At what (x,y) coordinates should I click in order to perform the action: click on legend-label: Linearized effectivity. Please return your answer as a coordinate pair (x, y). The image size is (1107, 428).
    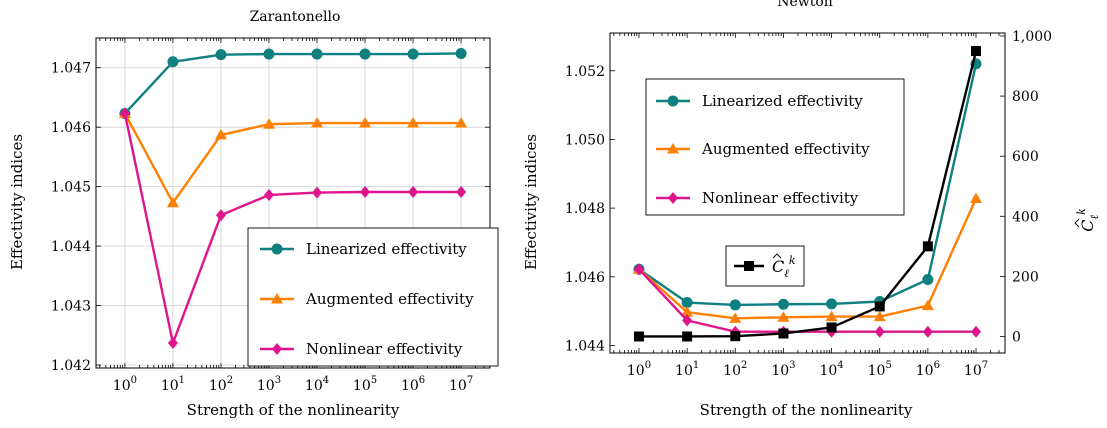
    Looking at the image, I should click on (386, 249).